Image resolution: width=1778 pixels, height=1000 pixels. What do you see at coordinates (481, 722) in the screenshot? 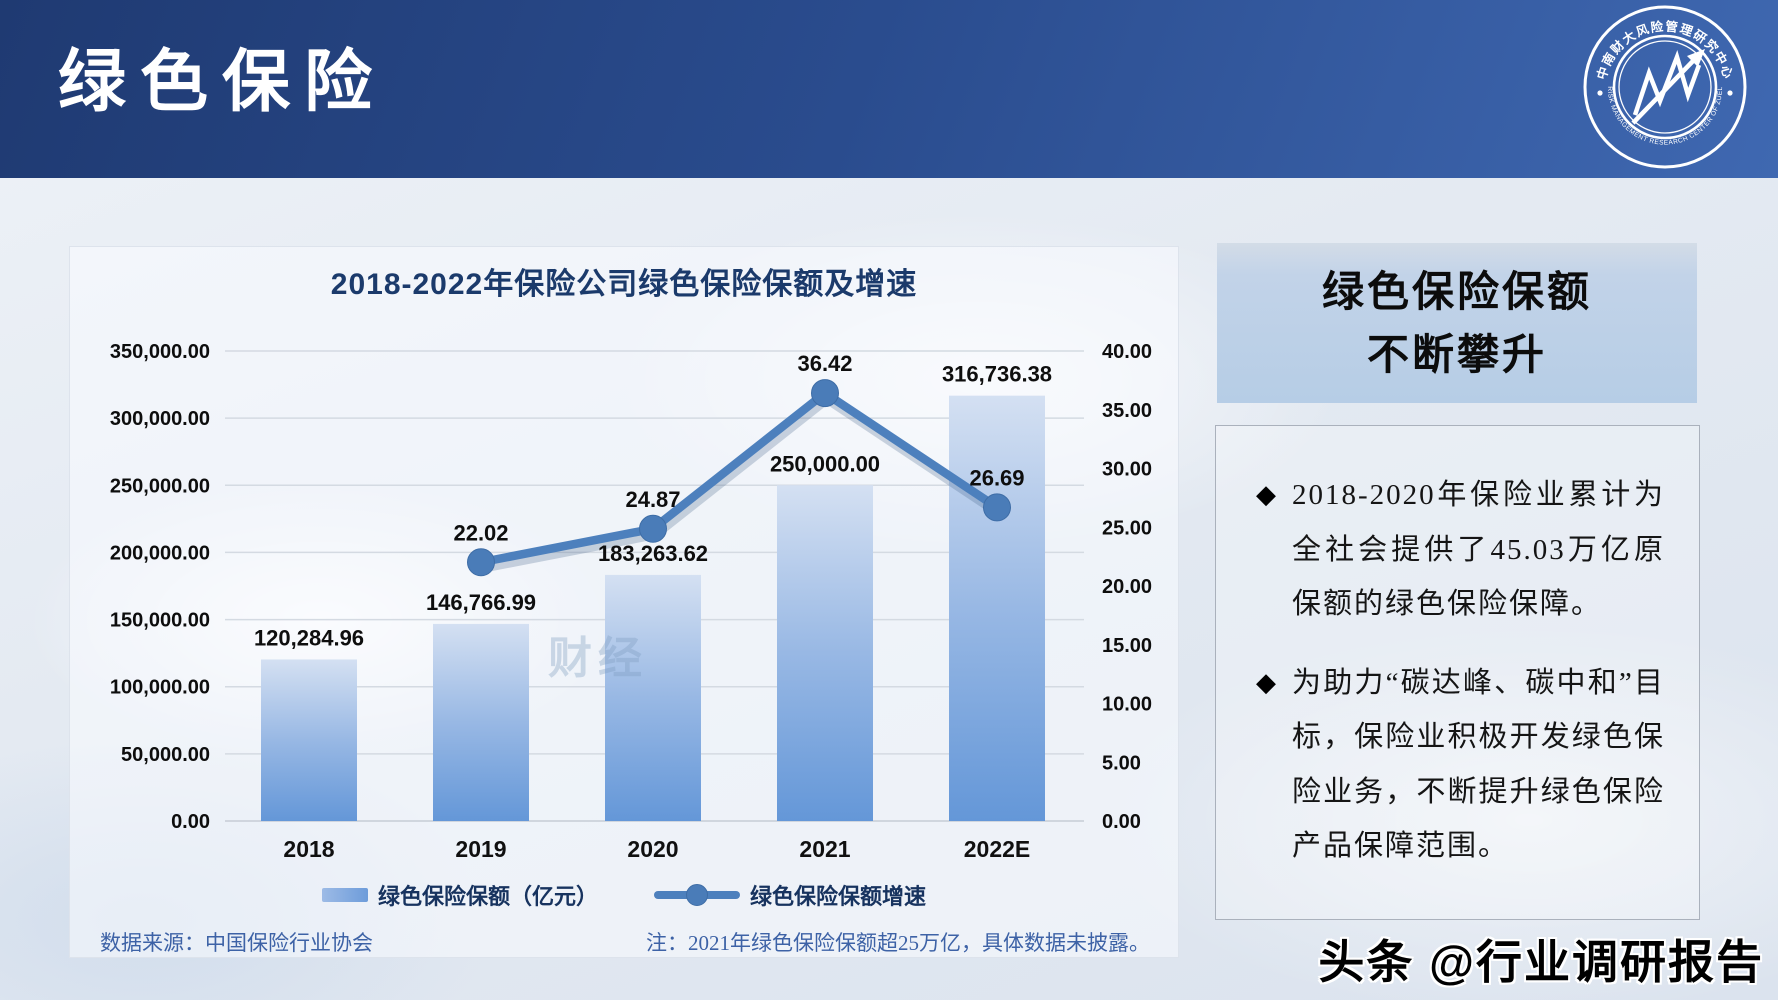
I see `bar-2019` at bounding box center [481, 722].